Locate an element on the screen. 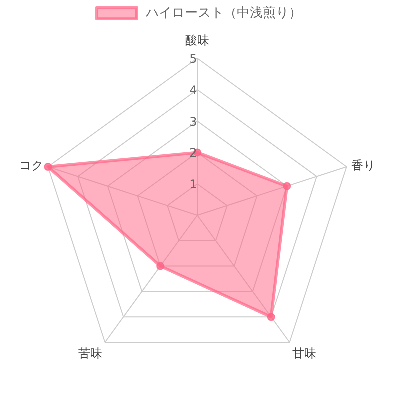 The width and height of the screenshot is (393, 393). legend-label: ハイロースト（中浅煎り） is located at coordinates (224, 13).